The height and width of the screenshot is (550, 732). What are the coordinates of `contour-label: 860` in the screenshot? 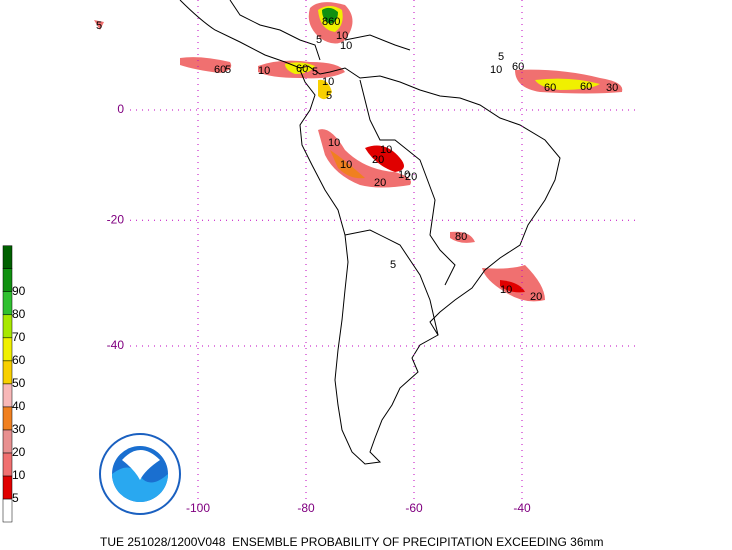 It's located at (331, 22).